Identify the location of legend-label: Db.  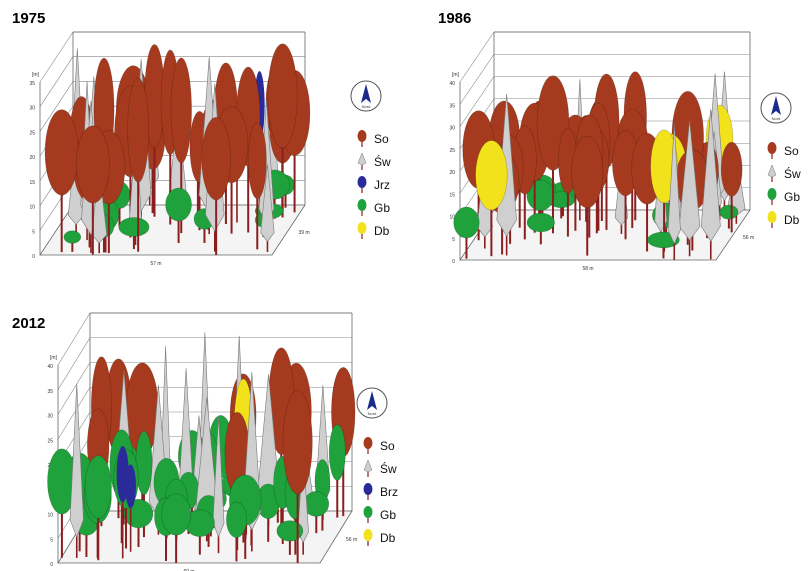
(388, 538).